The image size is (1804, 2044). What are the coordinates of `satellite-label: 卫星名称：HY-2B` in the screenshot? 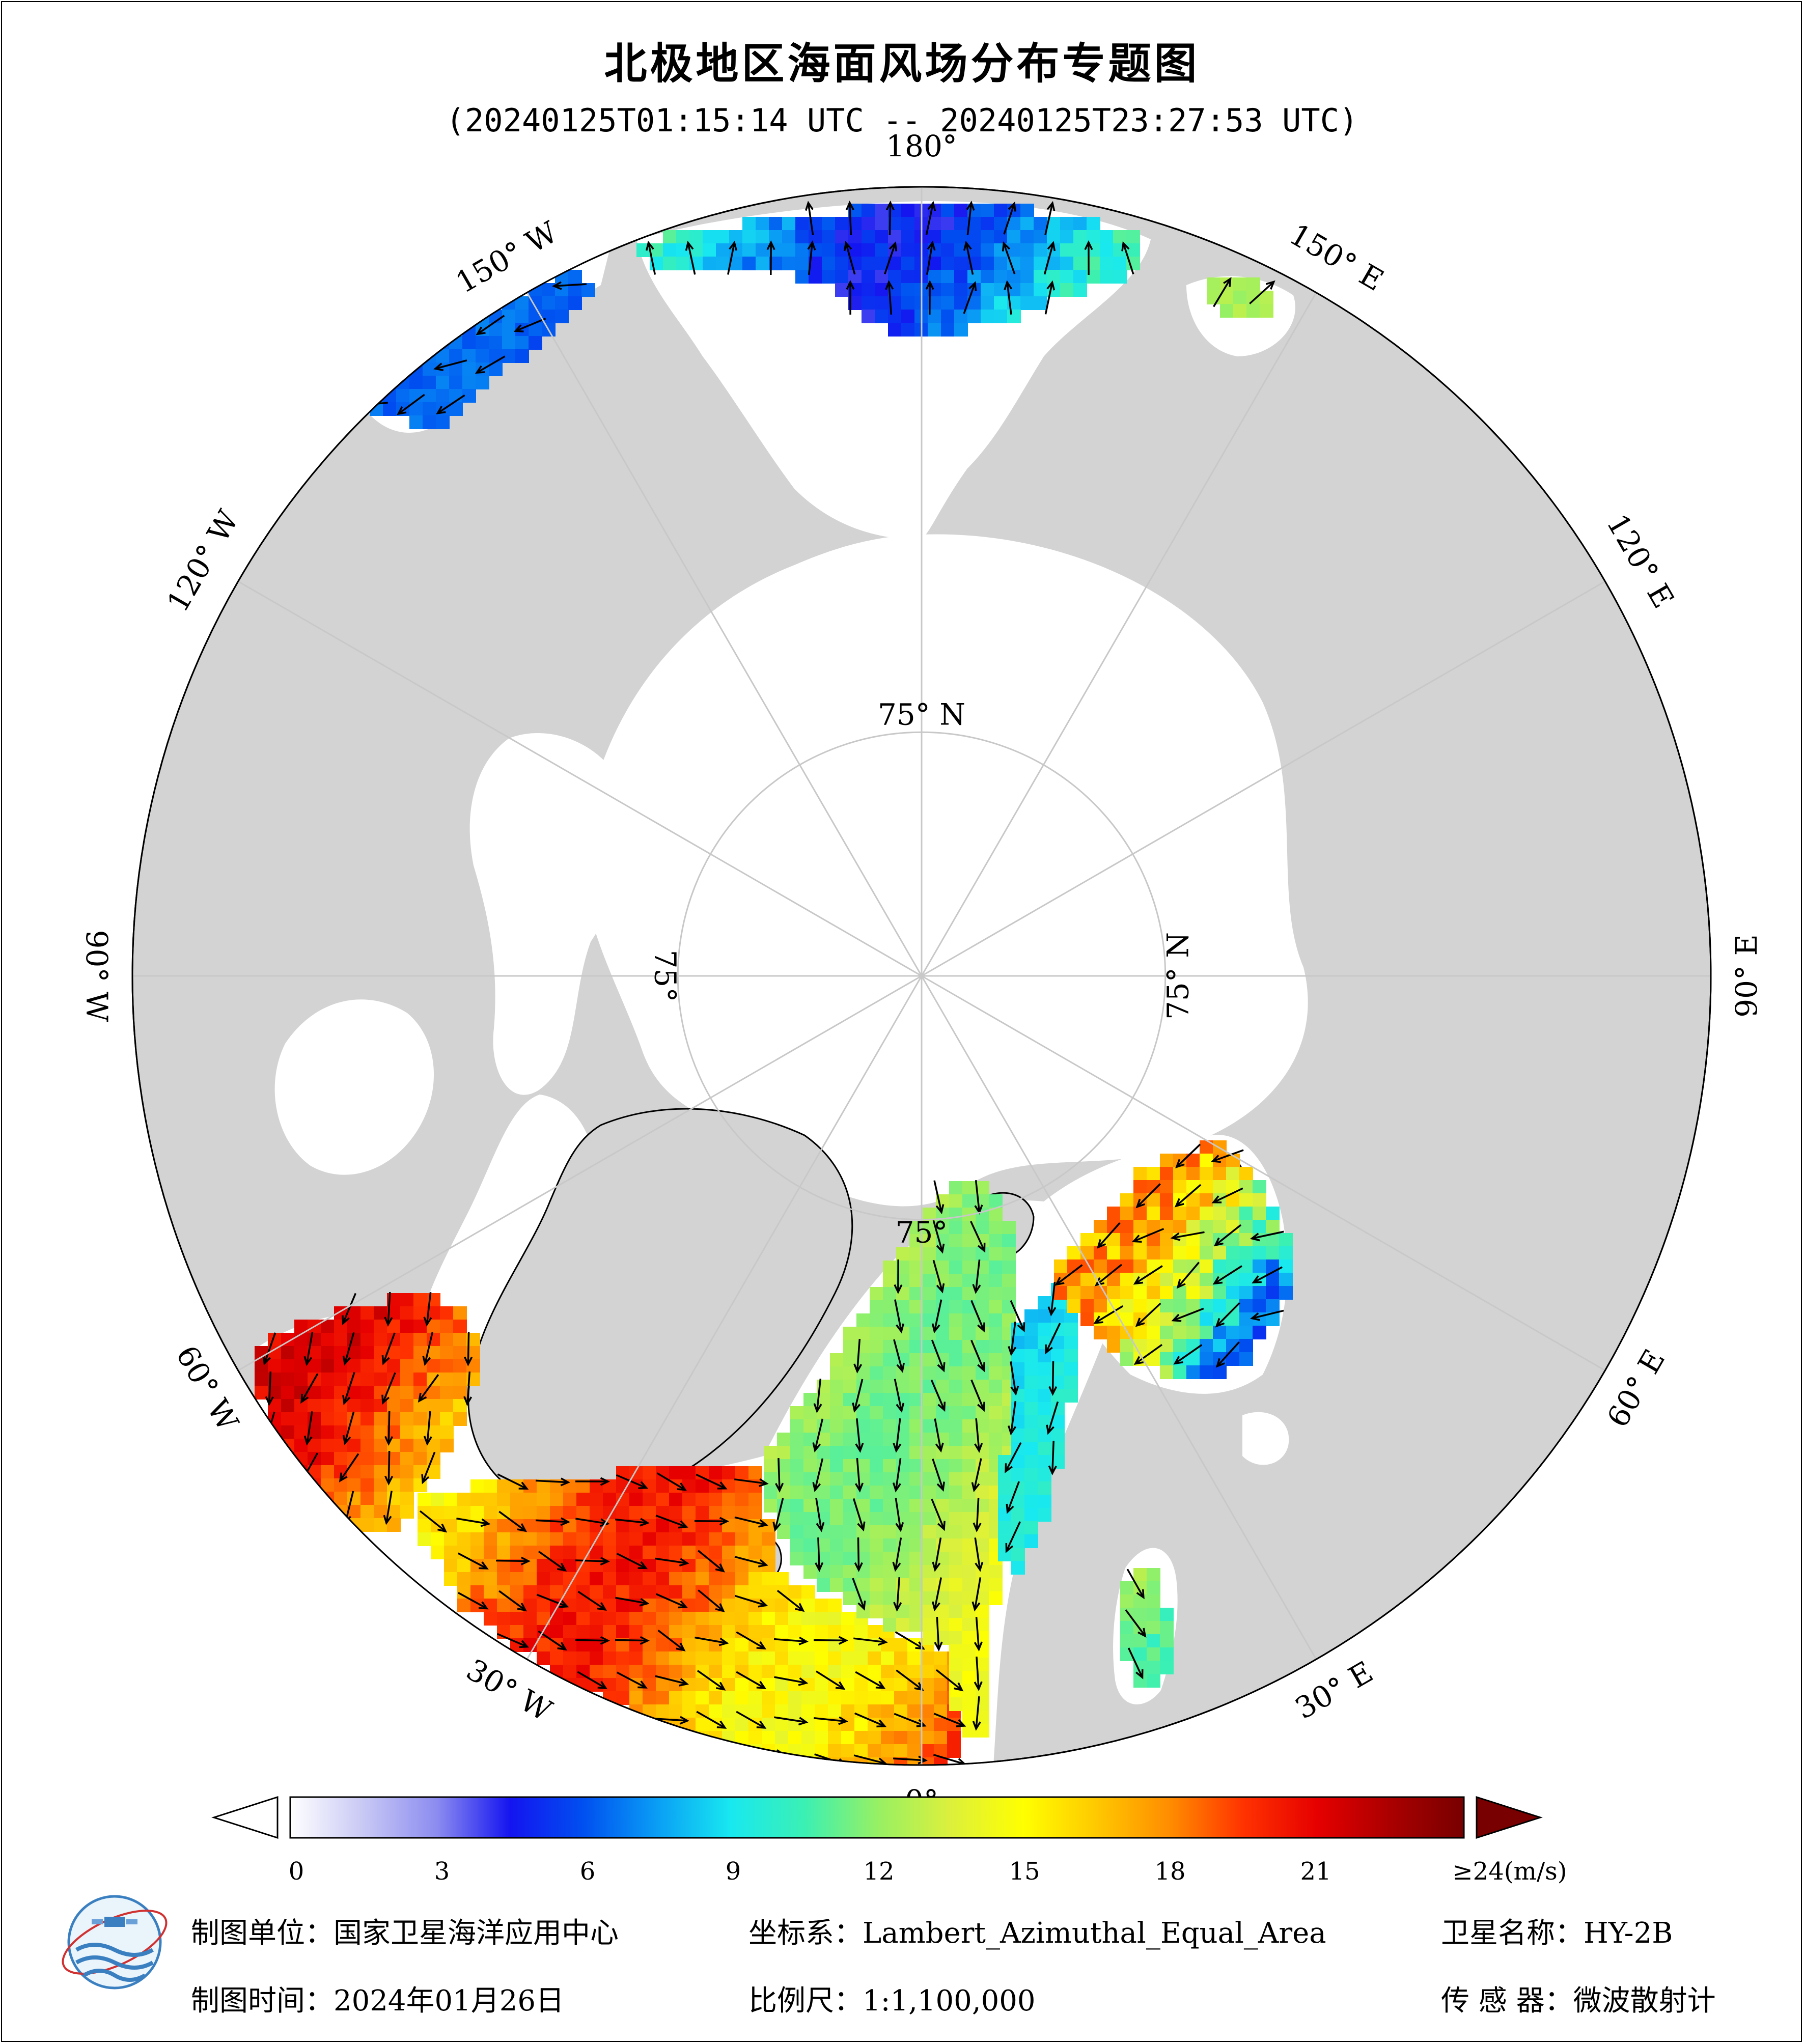 It's located at (1557, 1933).